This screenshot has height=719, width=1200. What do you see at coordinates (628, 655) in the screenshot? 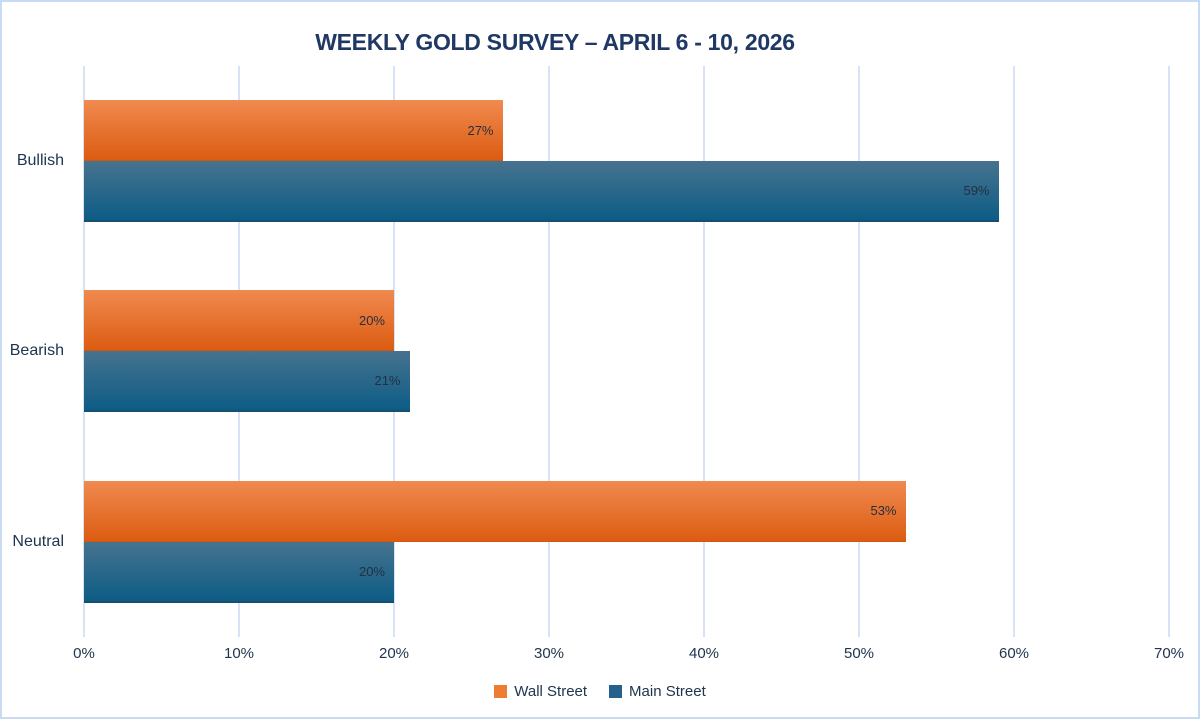
I see `x-axis: 0% 10% 20% 30% 40% 50% 60% 70%` at bounding box center [628, 655].